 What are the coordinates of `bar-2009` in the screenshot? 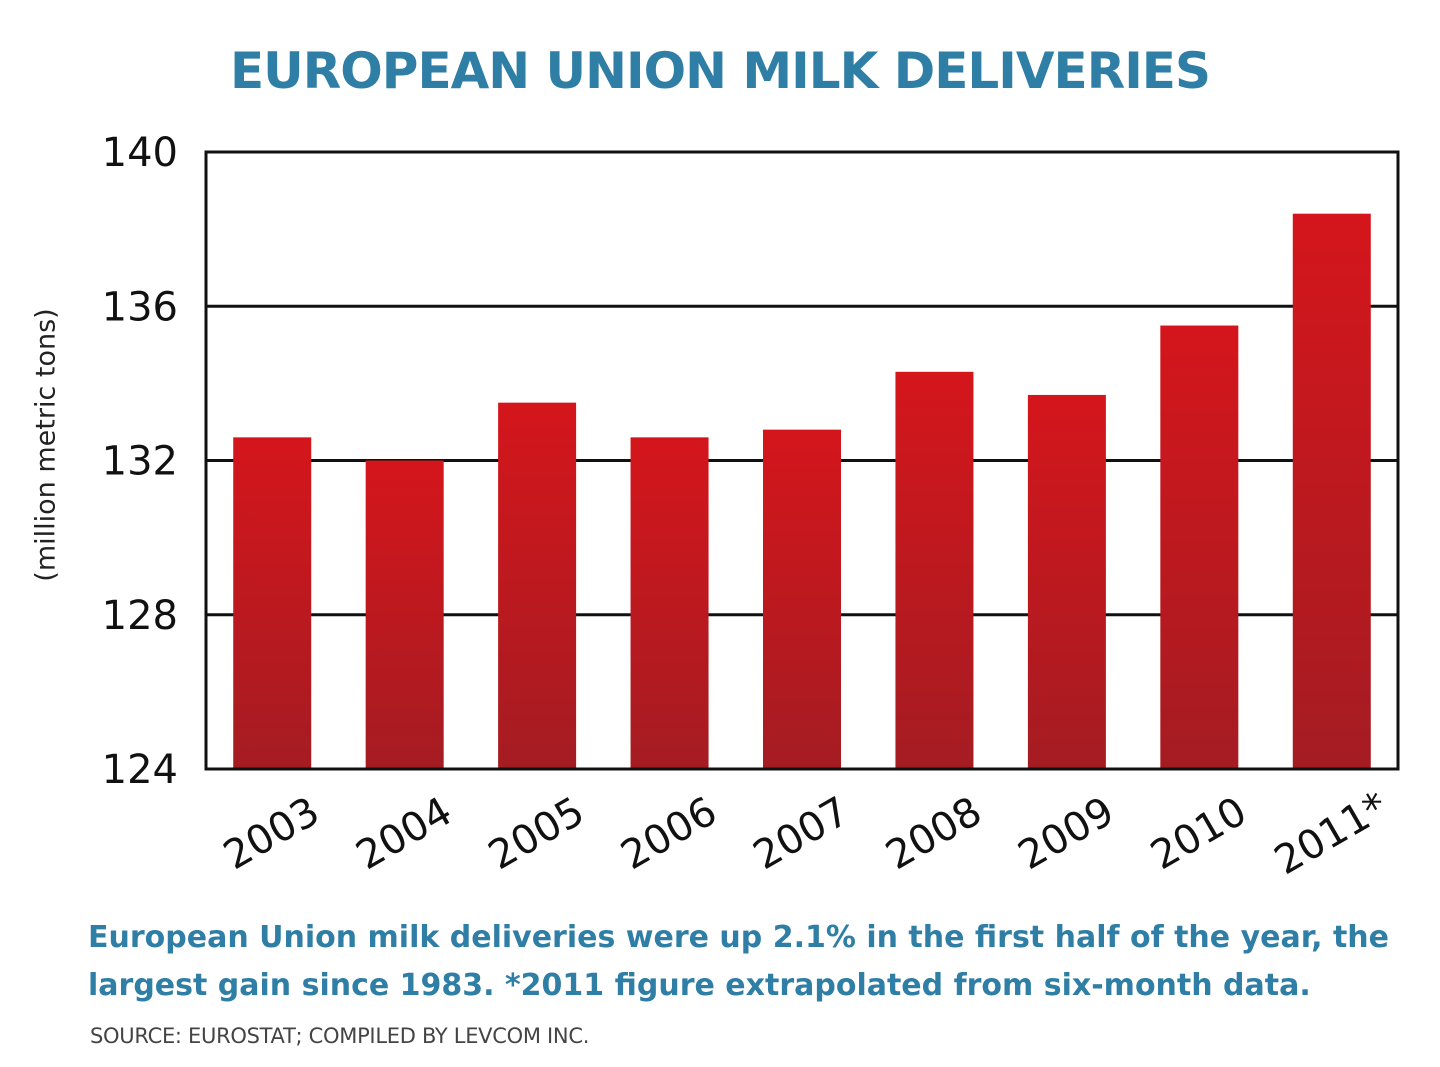 It's located at (1066, 581).